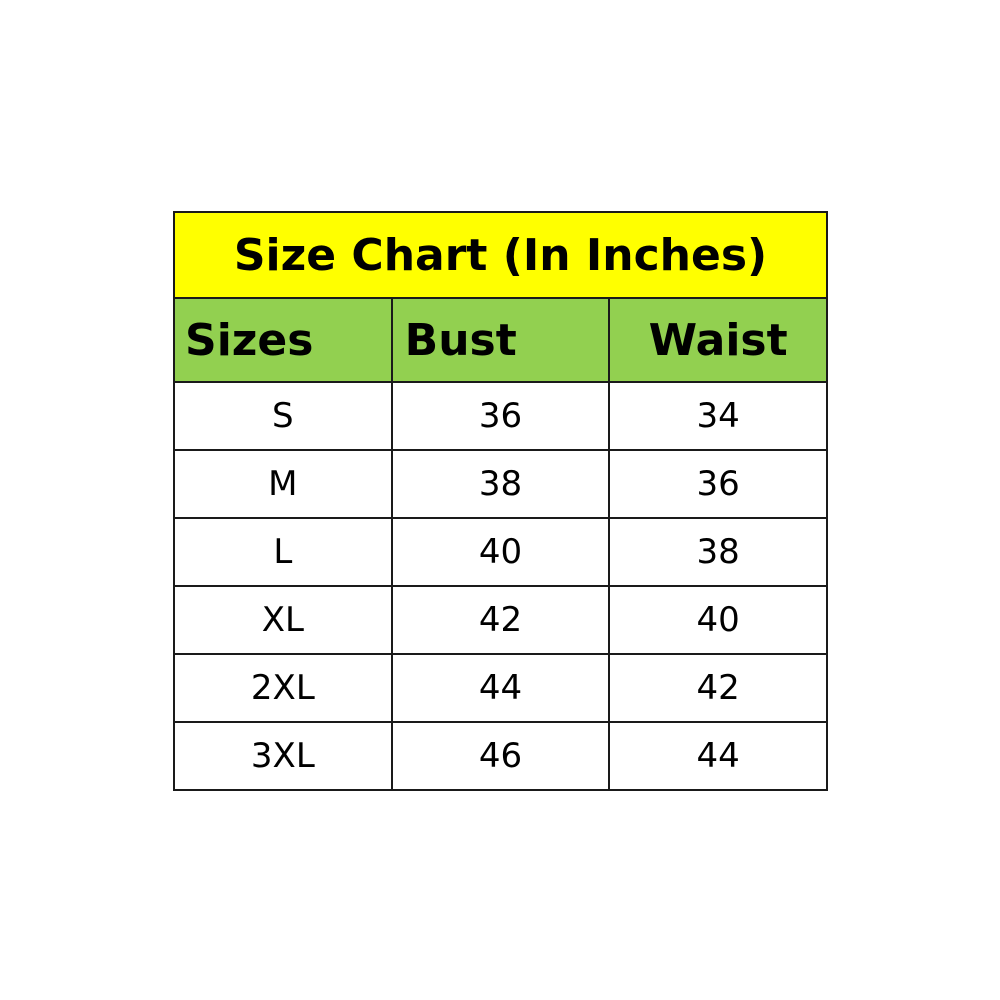 The height and width of the screenshot is (1000, 1000). What do you see at coordinates (718, 620) in the screenshot?
I see `waist-cell: 40` at bounding box center [718, 620].